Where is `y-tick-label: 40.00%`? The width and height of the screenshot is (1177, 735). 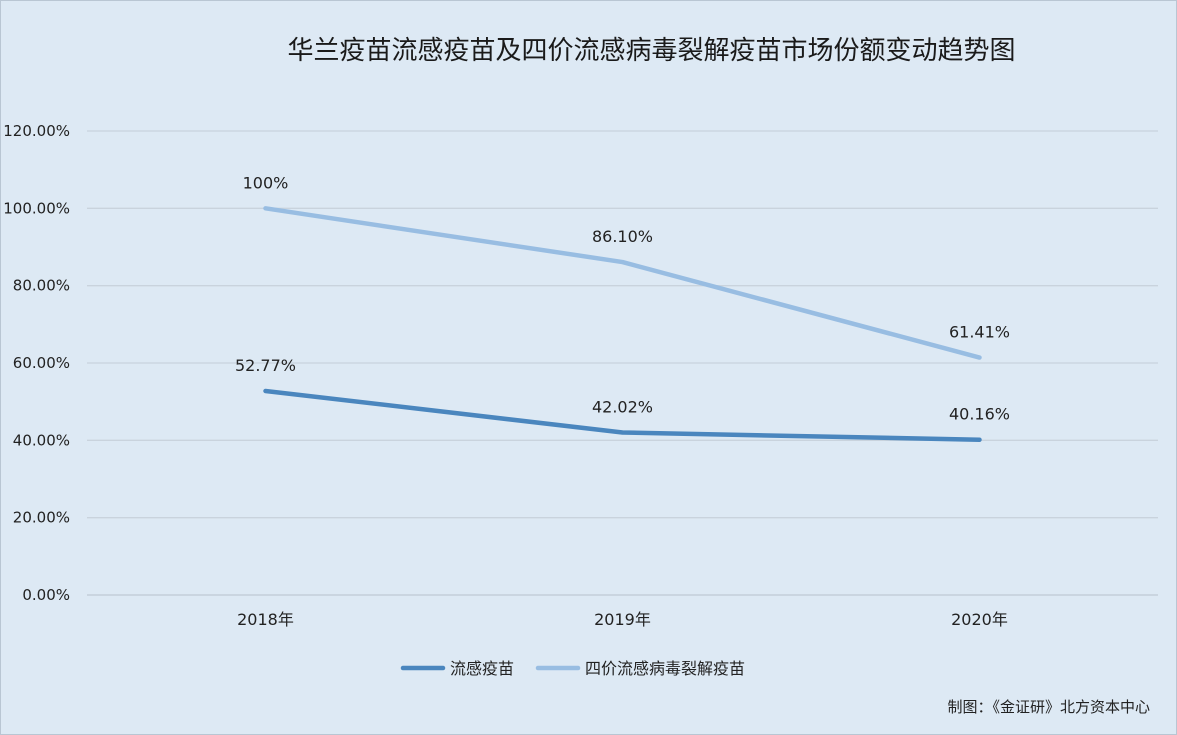
y-tick-label: 40.00% is located at coordinates (41, 440).